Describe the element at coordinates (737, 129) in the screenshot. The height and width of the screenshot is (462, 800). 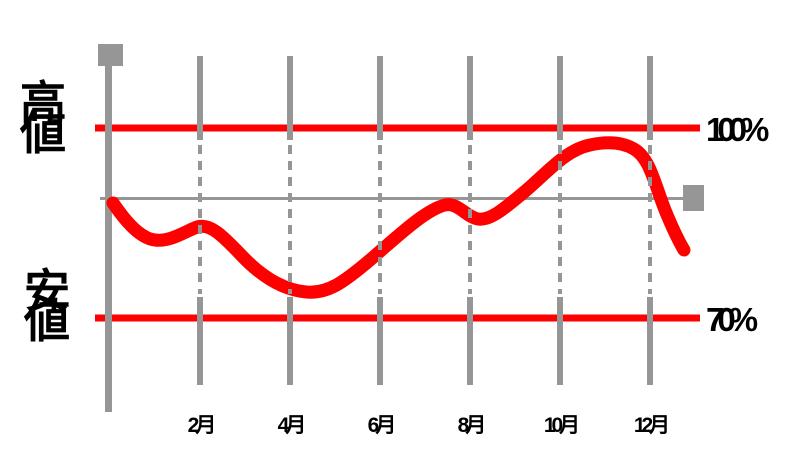
I see `high-line-value-label: 100%` at that location.